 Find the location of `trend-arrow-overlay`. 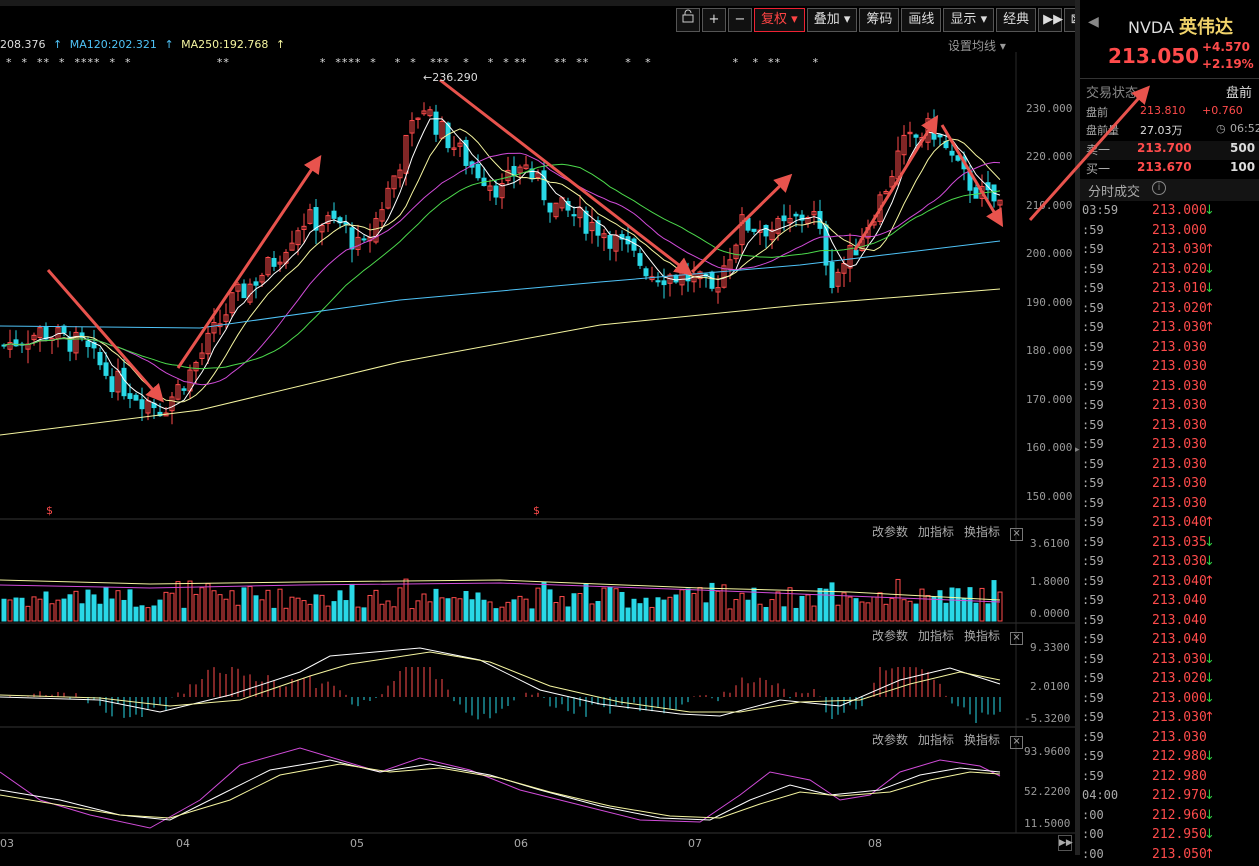

trend-arrow-overlay is located at coordinates (1089, 153).